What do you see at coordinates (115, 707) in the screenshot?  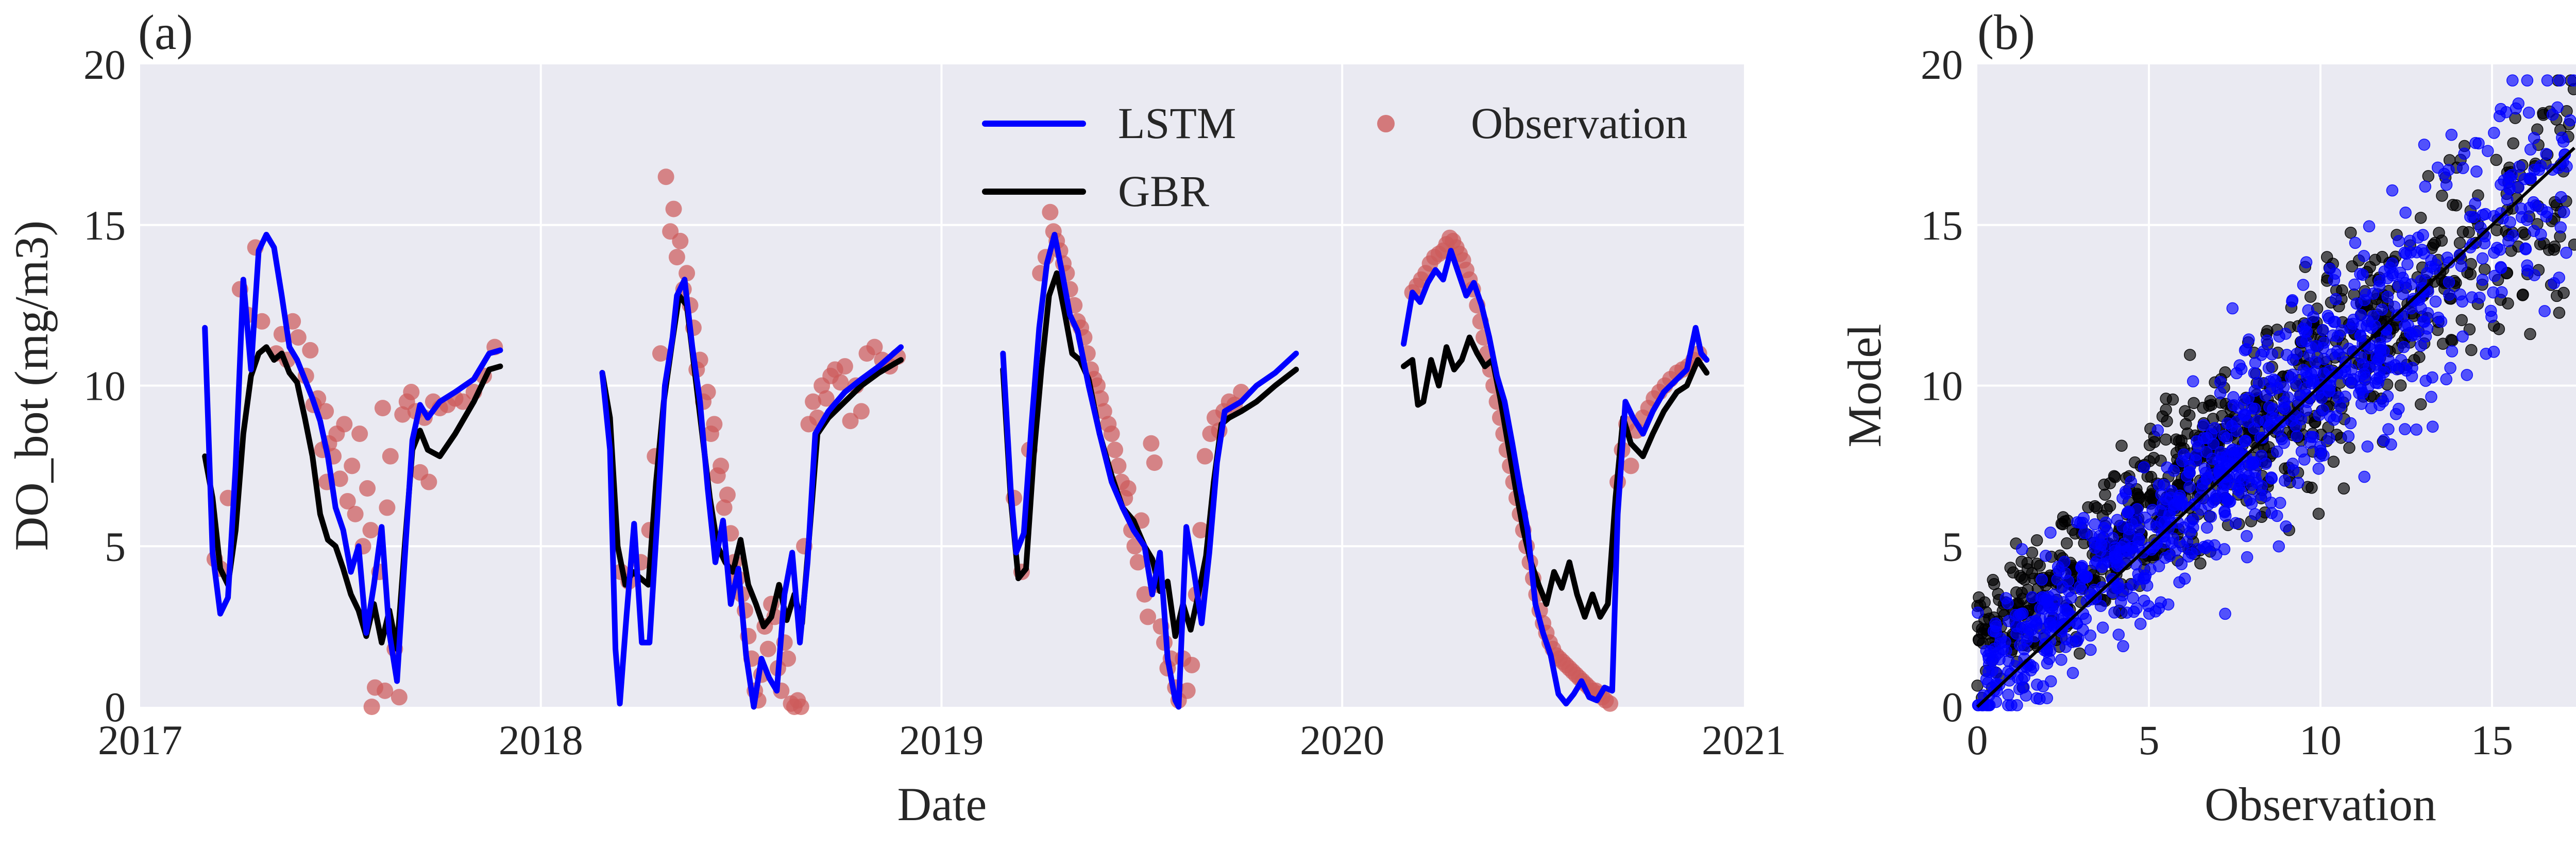 I see `y-tick-label: 0` at bounding box center [115, 707].